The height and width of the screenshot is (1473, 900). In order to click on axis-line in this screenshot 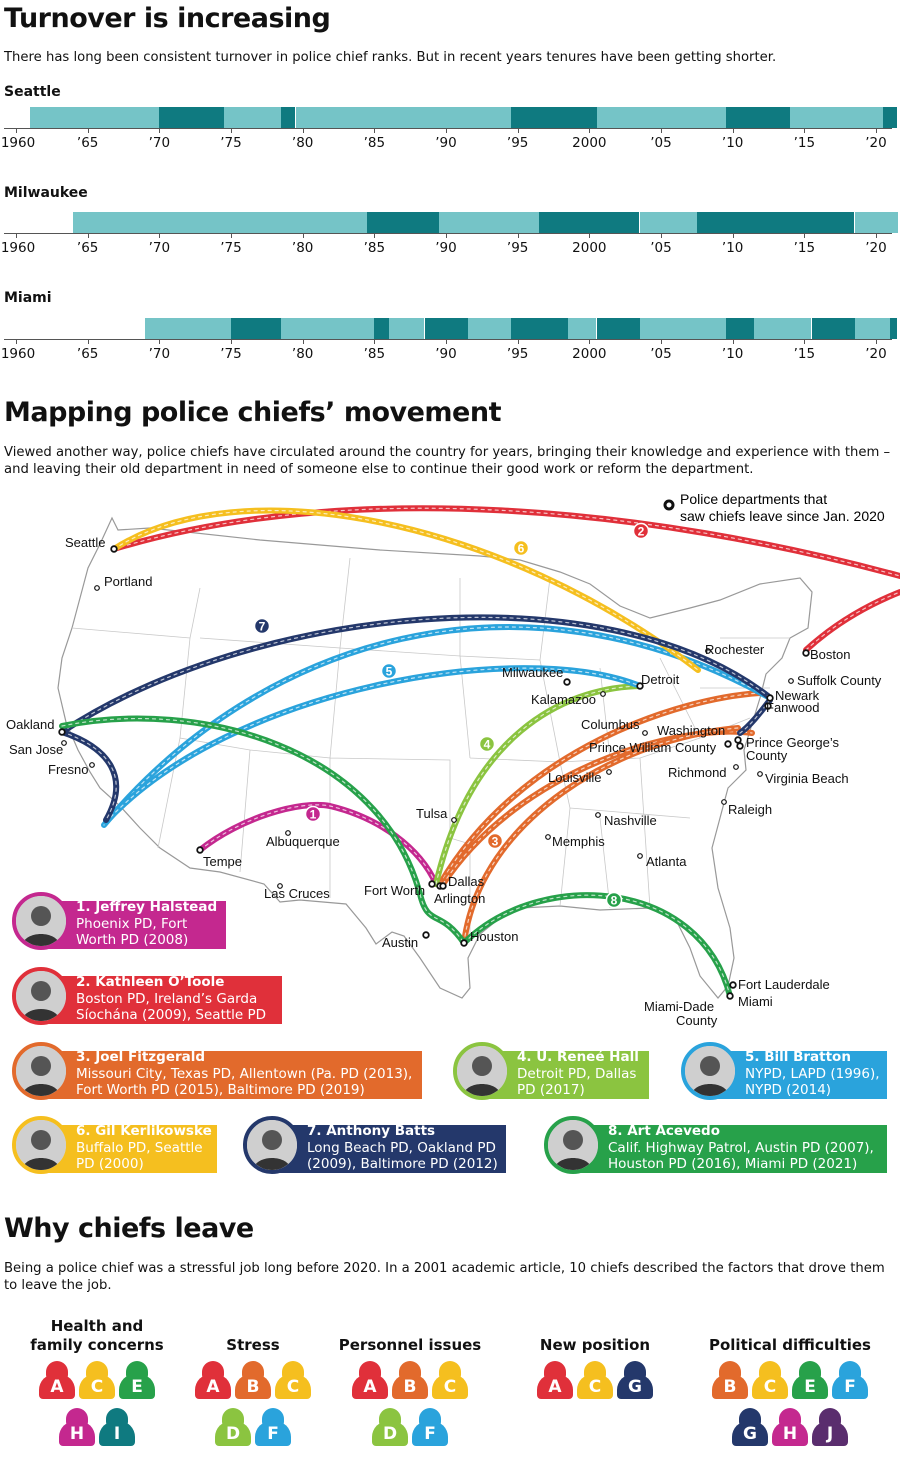, I will do `click(448, 339)`.